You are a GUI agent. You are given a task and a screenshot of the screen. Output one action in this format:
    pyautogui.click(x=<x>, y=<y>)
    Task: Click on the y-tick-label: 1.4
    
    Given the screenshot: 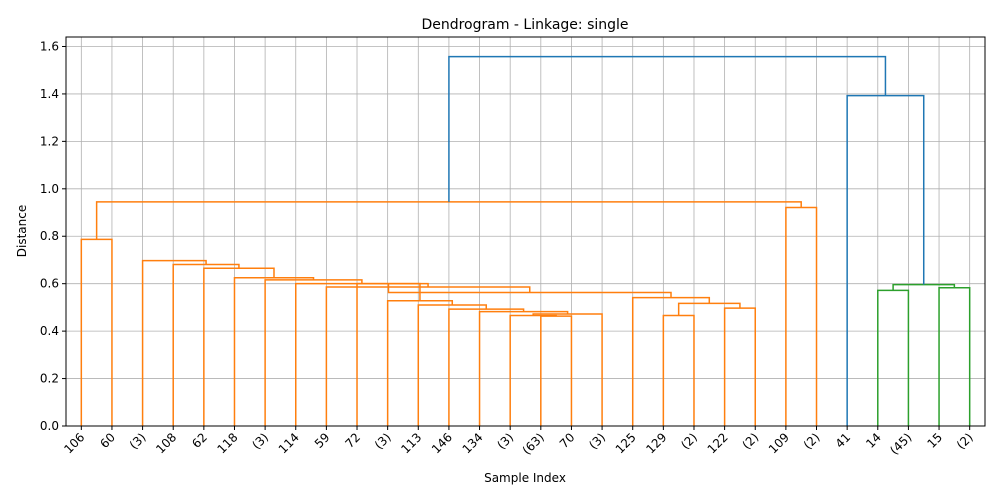 What is the action you would take?
    pyautogui.click(x=49, y=94)
    